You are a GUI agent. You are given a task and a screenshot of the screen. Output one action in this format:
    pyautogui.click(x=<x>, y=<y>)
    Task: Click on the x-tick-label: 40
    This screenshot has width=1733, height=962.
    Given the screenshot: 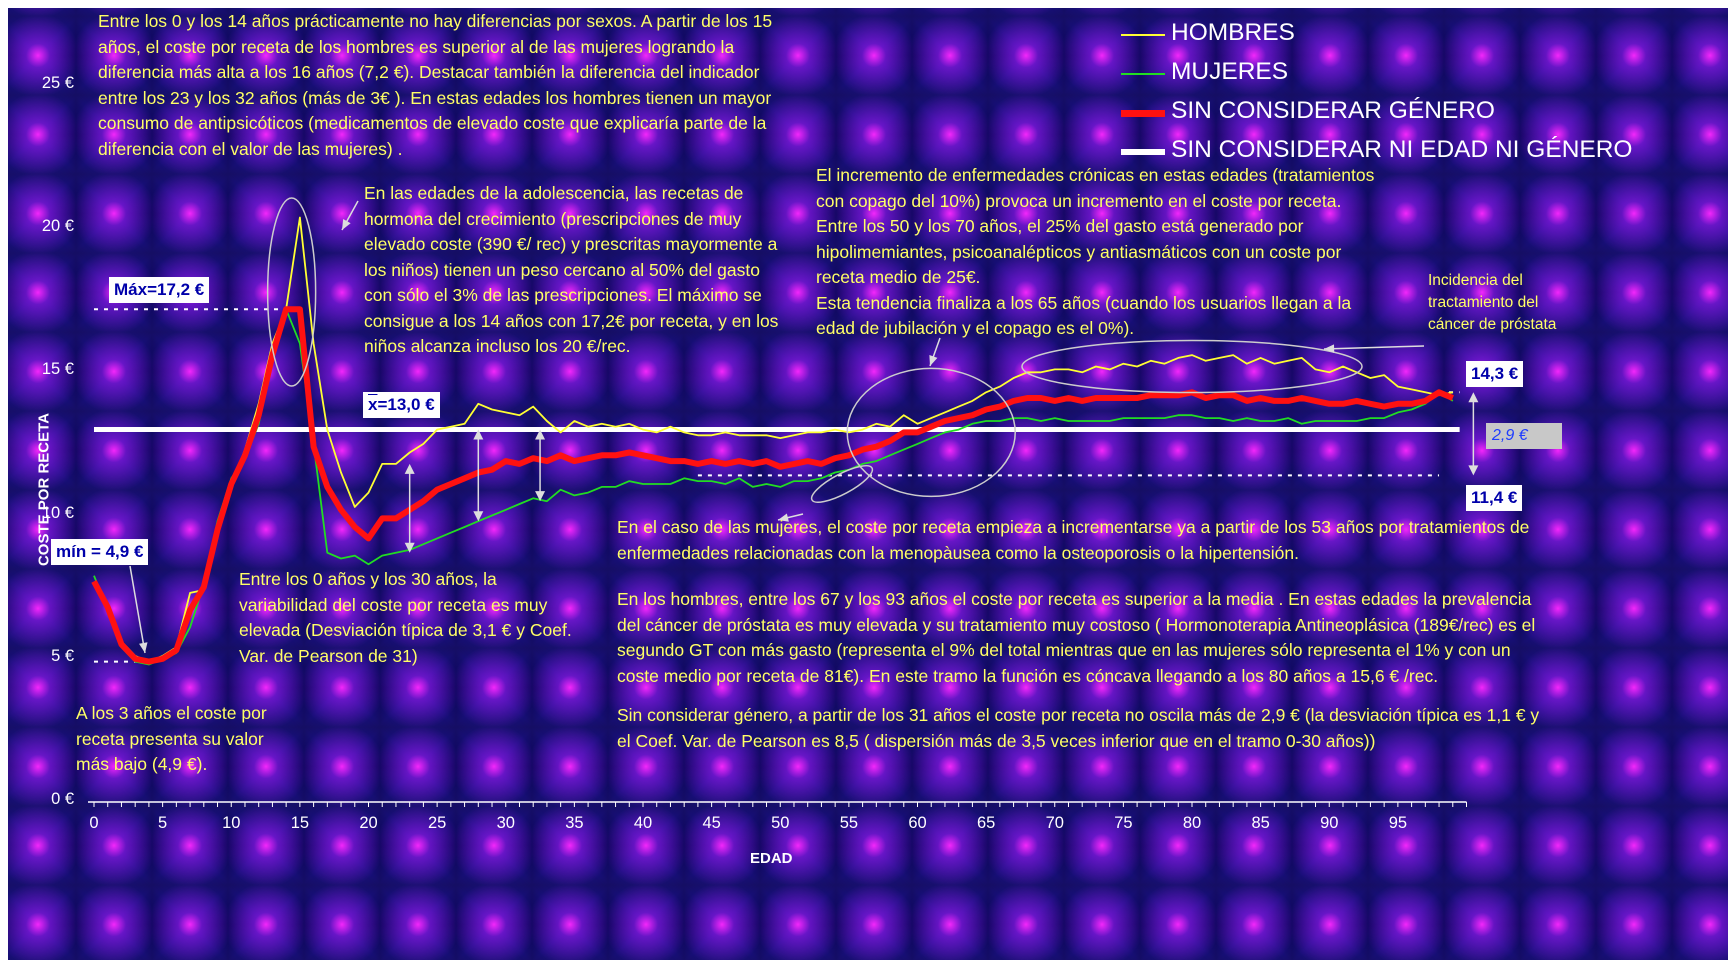 What is the action you would take?
    pyautogui.click(x=643, y=823)
    